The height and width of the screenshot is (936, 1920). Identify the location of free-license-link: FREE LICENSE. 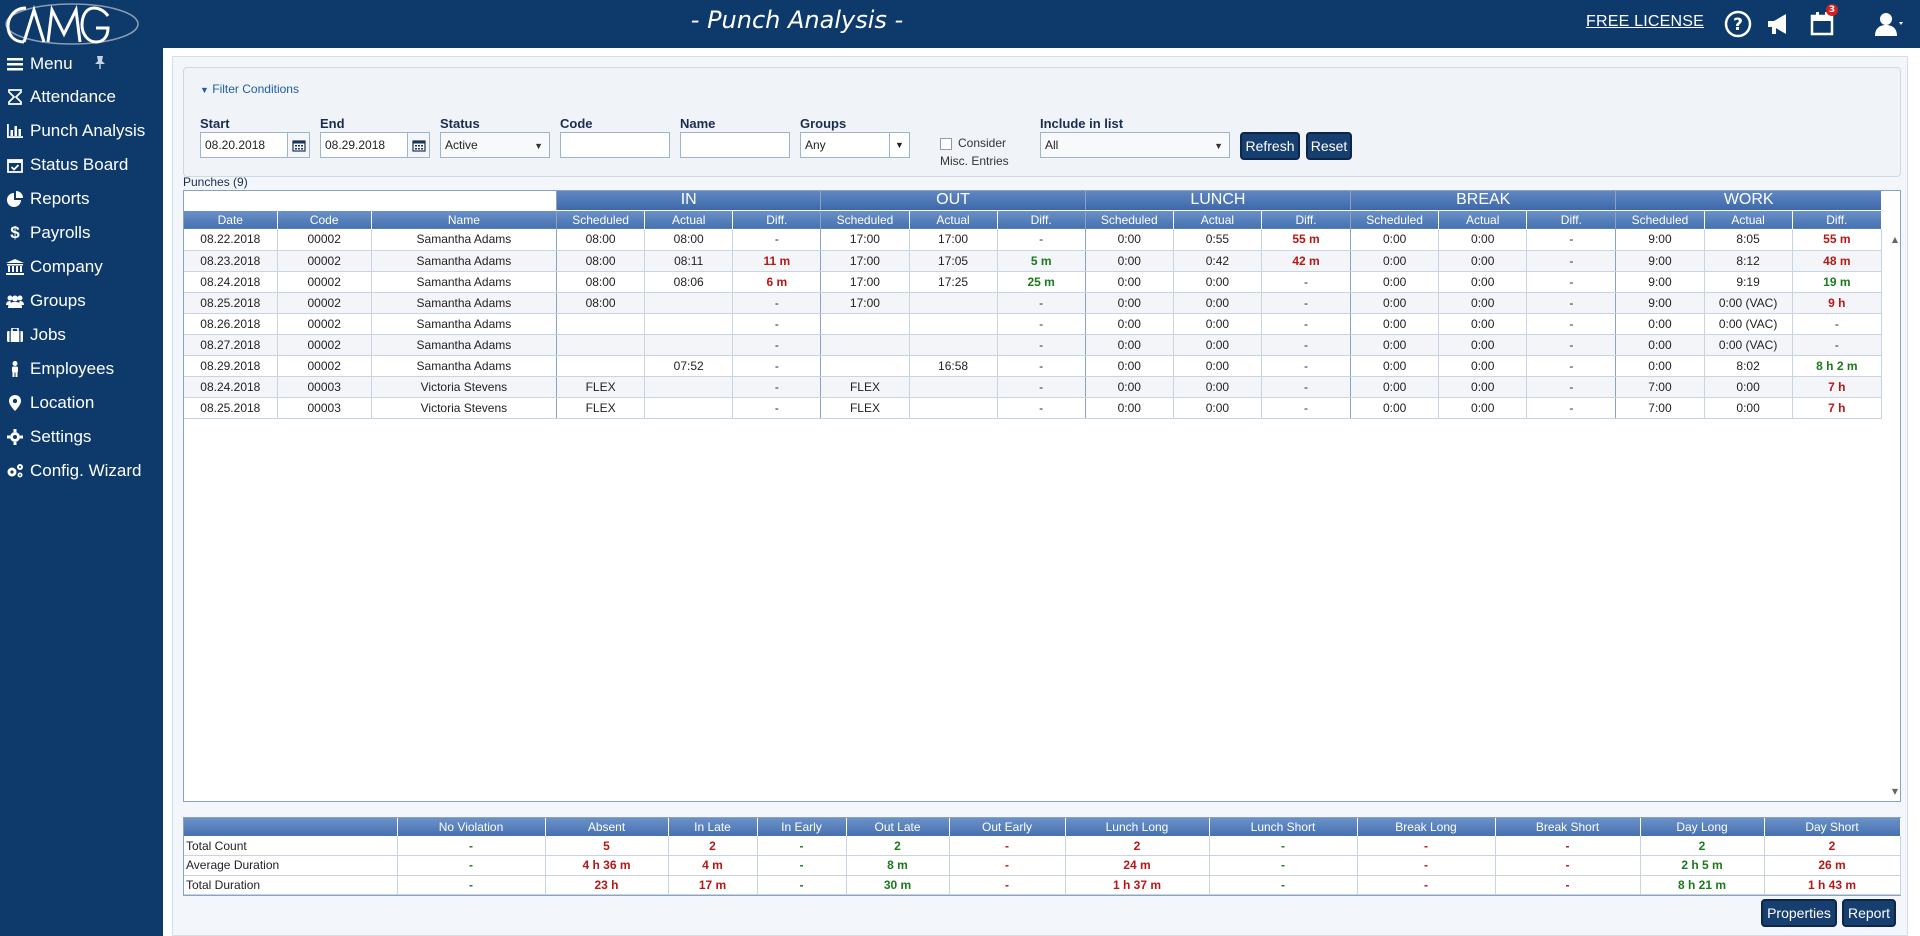
(1645, 21).